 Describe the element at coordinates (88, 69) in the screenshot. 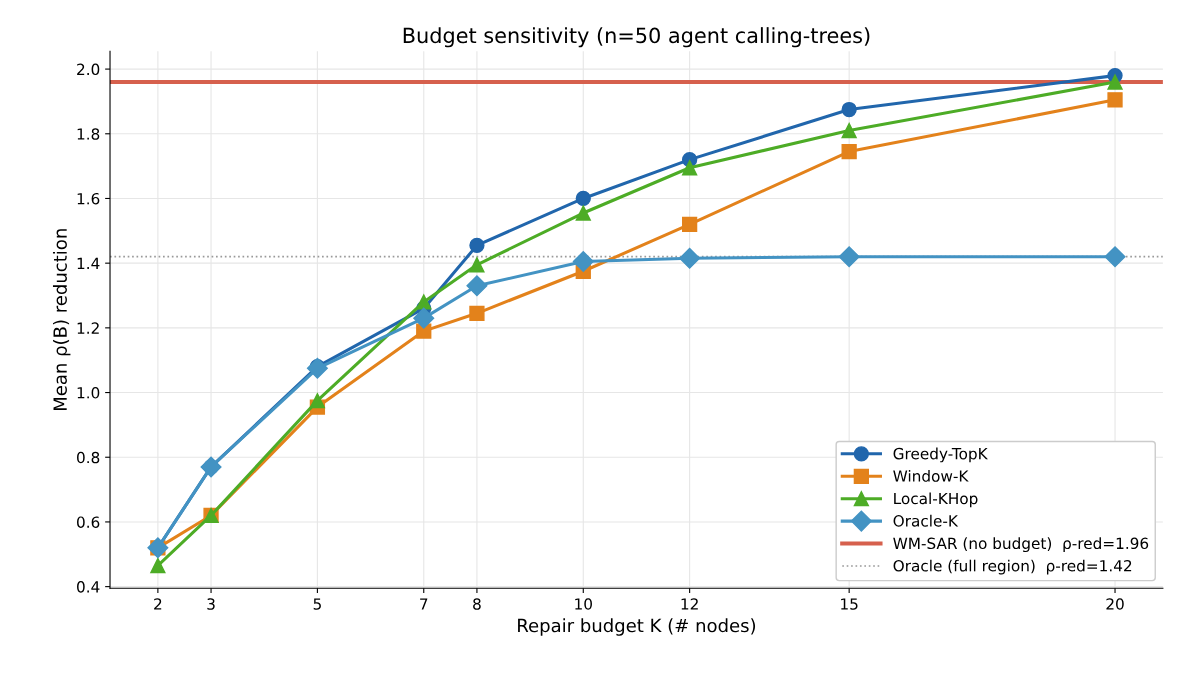

I see `y-tick-label: 2.0` at that location.